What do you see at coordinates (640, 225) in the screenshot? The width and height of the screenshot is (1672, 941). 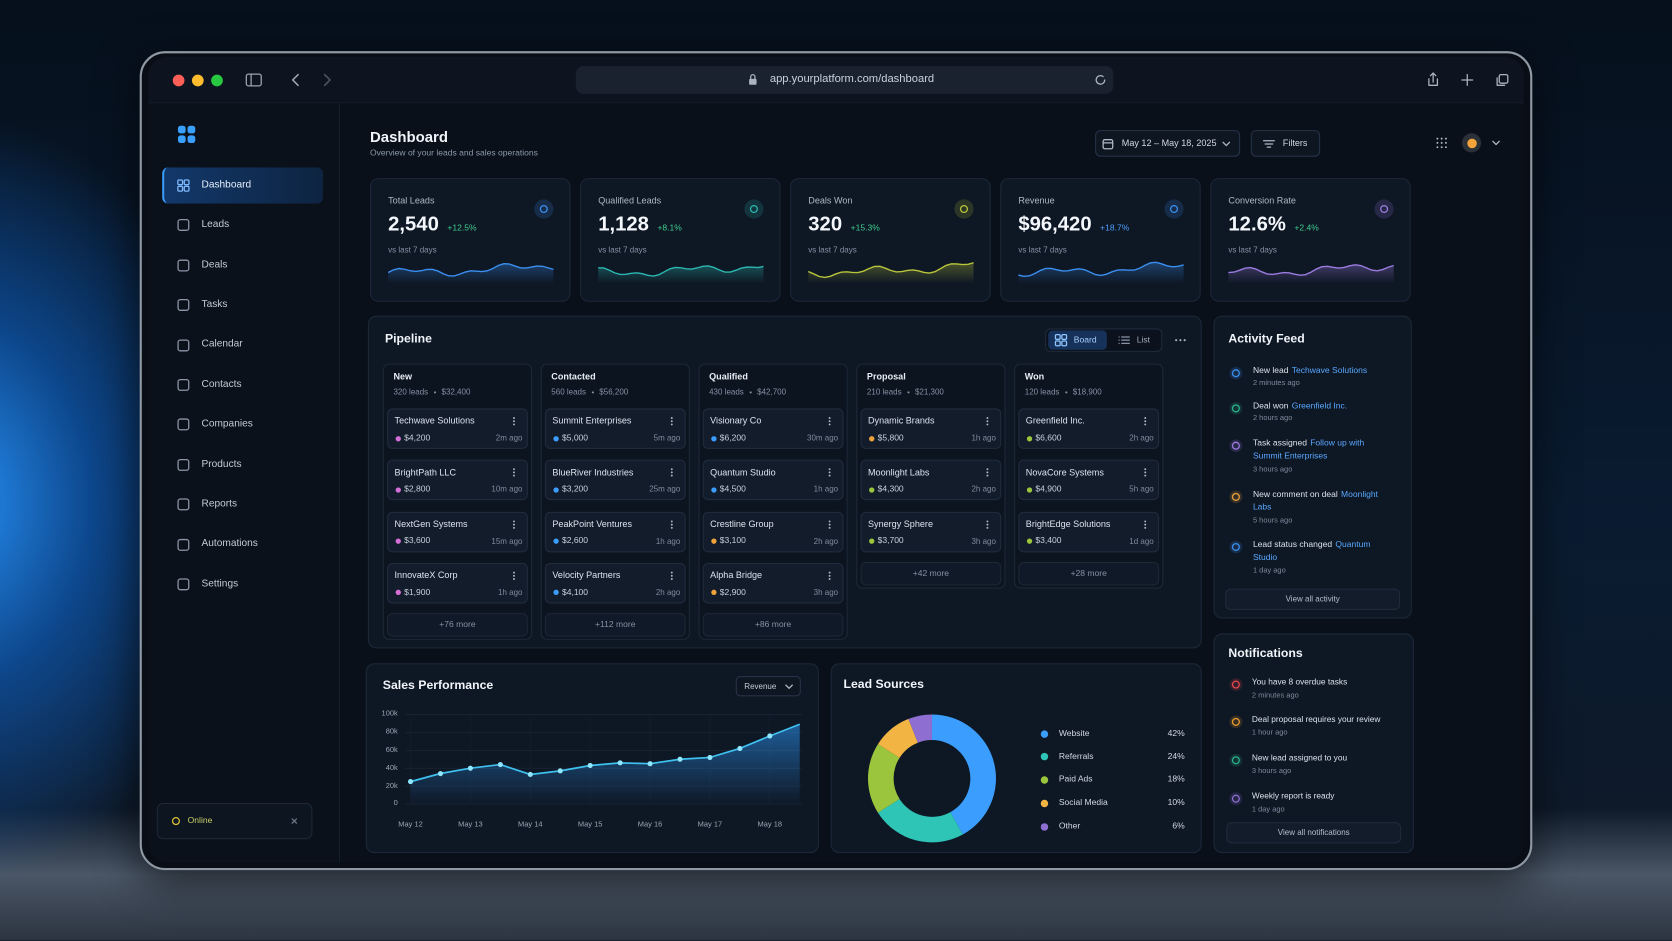 I see `kpi-value-row: 1,128 +8.1%` at bounding box center [640, 225].